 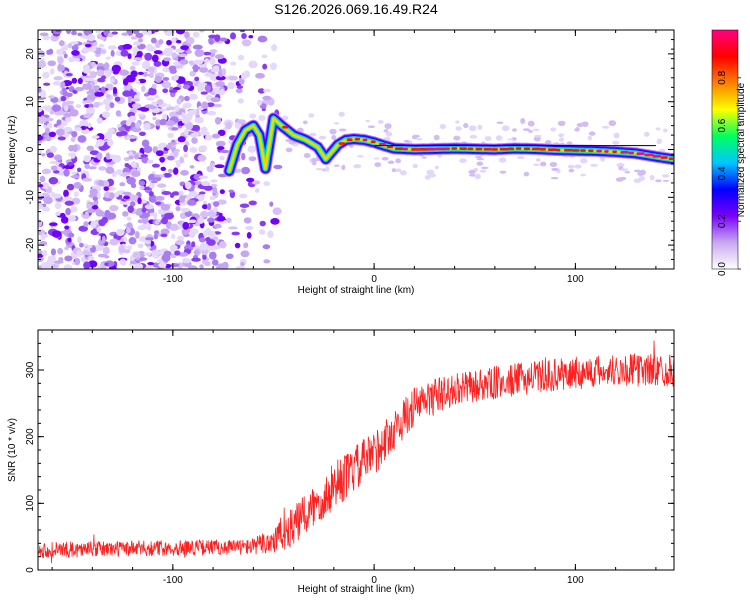 I want to click on bottom-x-axis-label: Height of straight line (km), so click(x=356, y=589).